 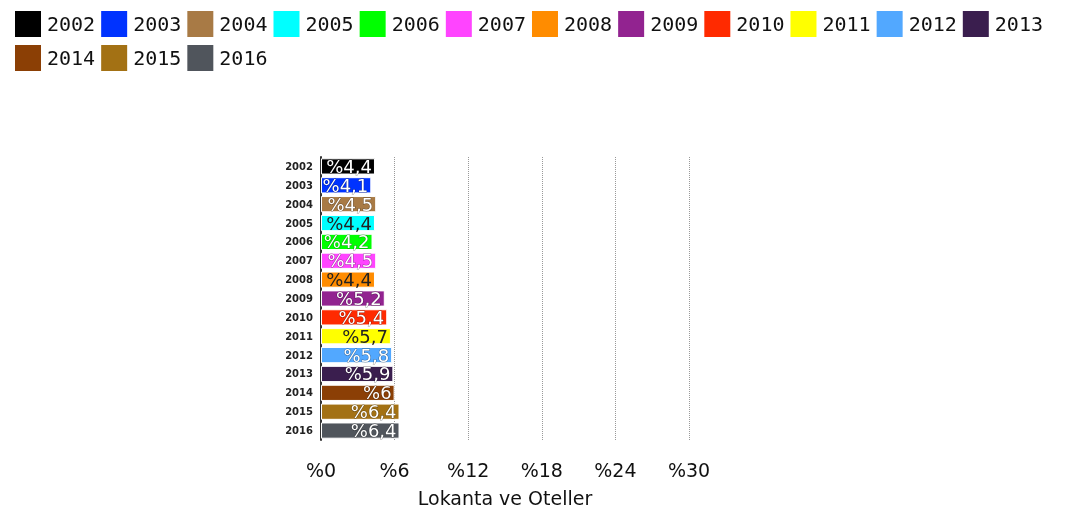 I want to click on y-tick-label: 2016, so click(x=299, y=431).